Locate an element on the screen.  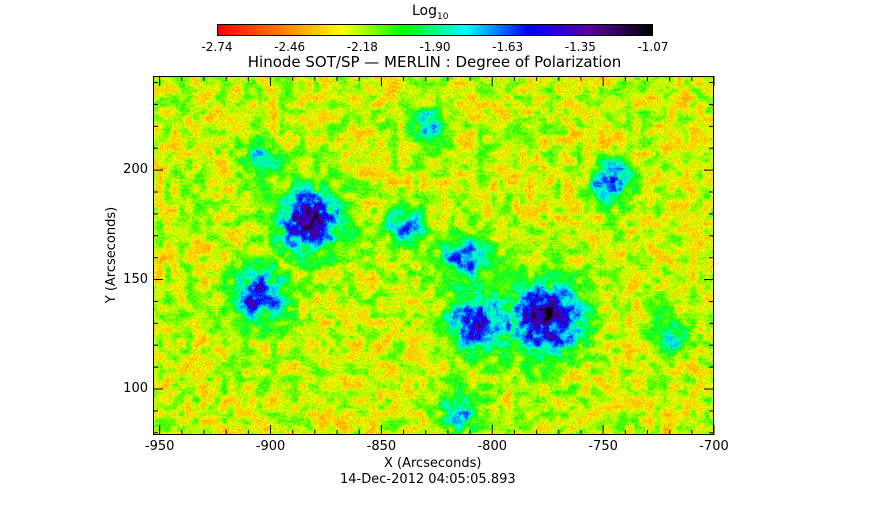
x-tick-label: -750 is located at coordinates (603, 446).